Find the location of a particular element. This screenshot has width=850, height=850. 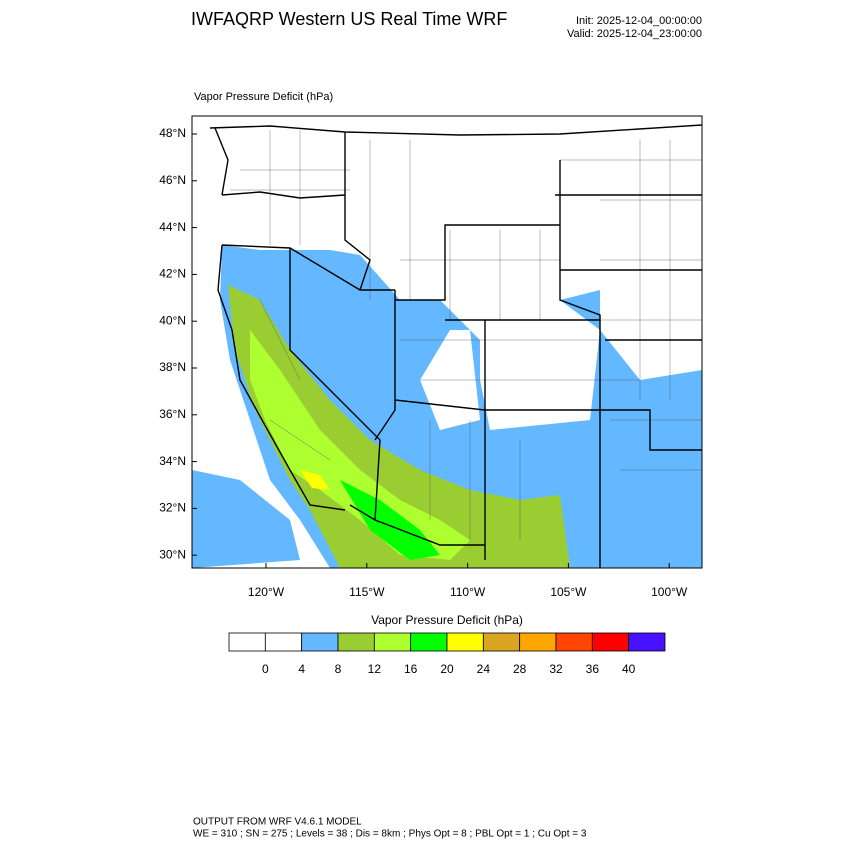

colorbar-label: 28 is located at coordinates (520, 669).